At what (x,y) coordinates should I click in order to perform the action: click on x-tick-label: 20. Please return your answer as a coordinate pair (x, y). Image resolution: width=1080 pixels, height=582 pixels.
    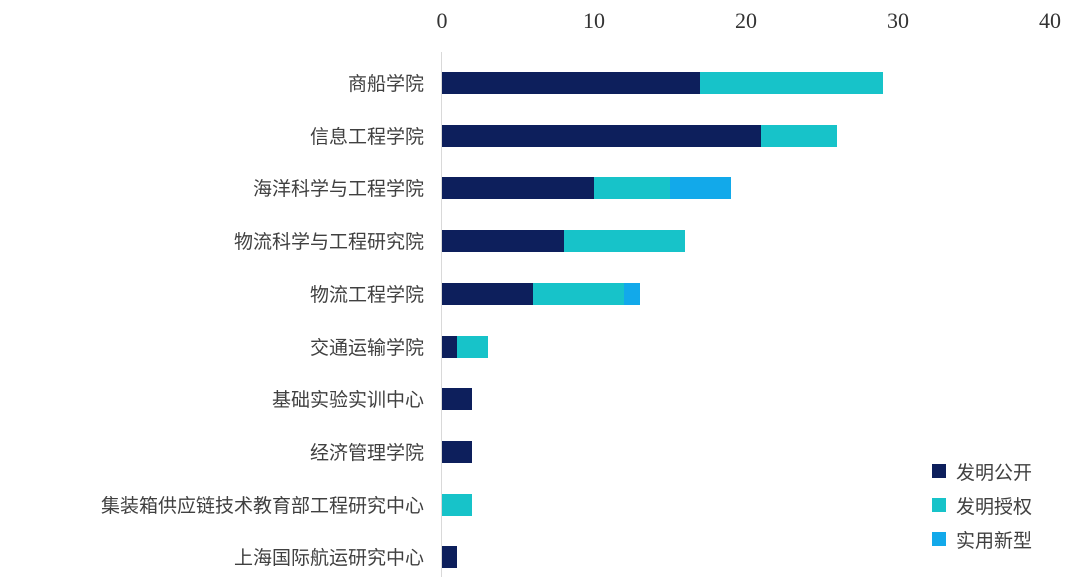
    Looking at the image, I should click on (746, 20).